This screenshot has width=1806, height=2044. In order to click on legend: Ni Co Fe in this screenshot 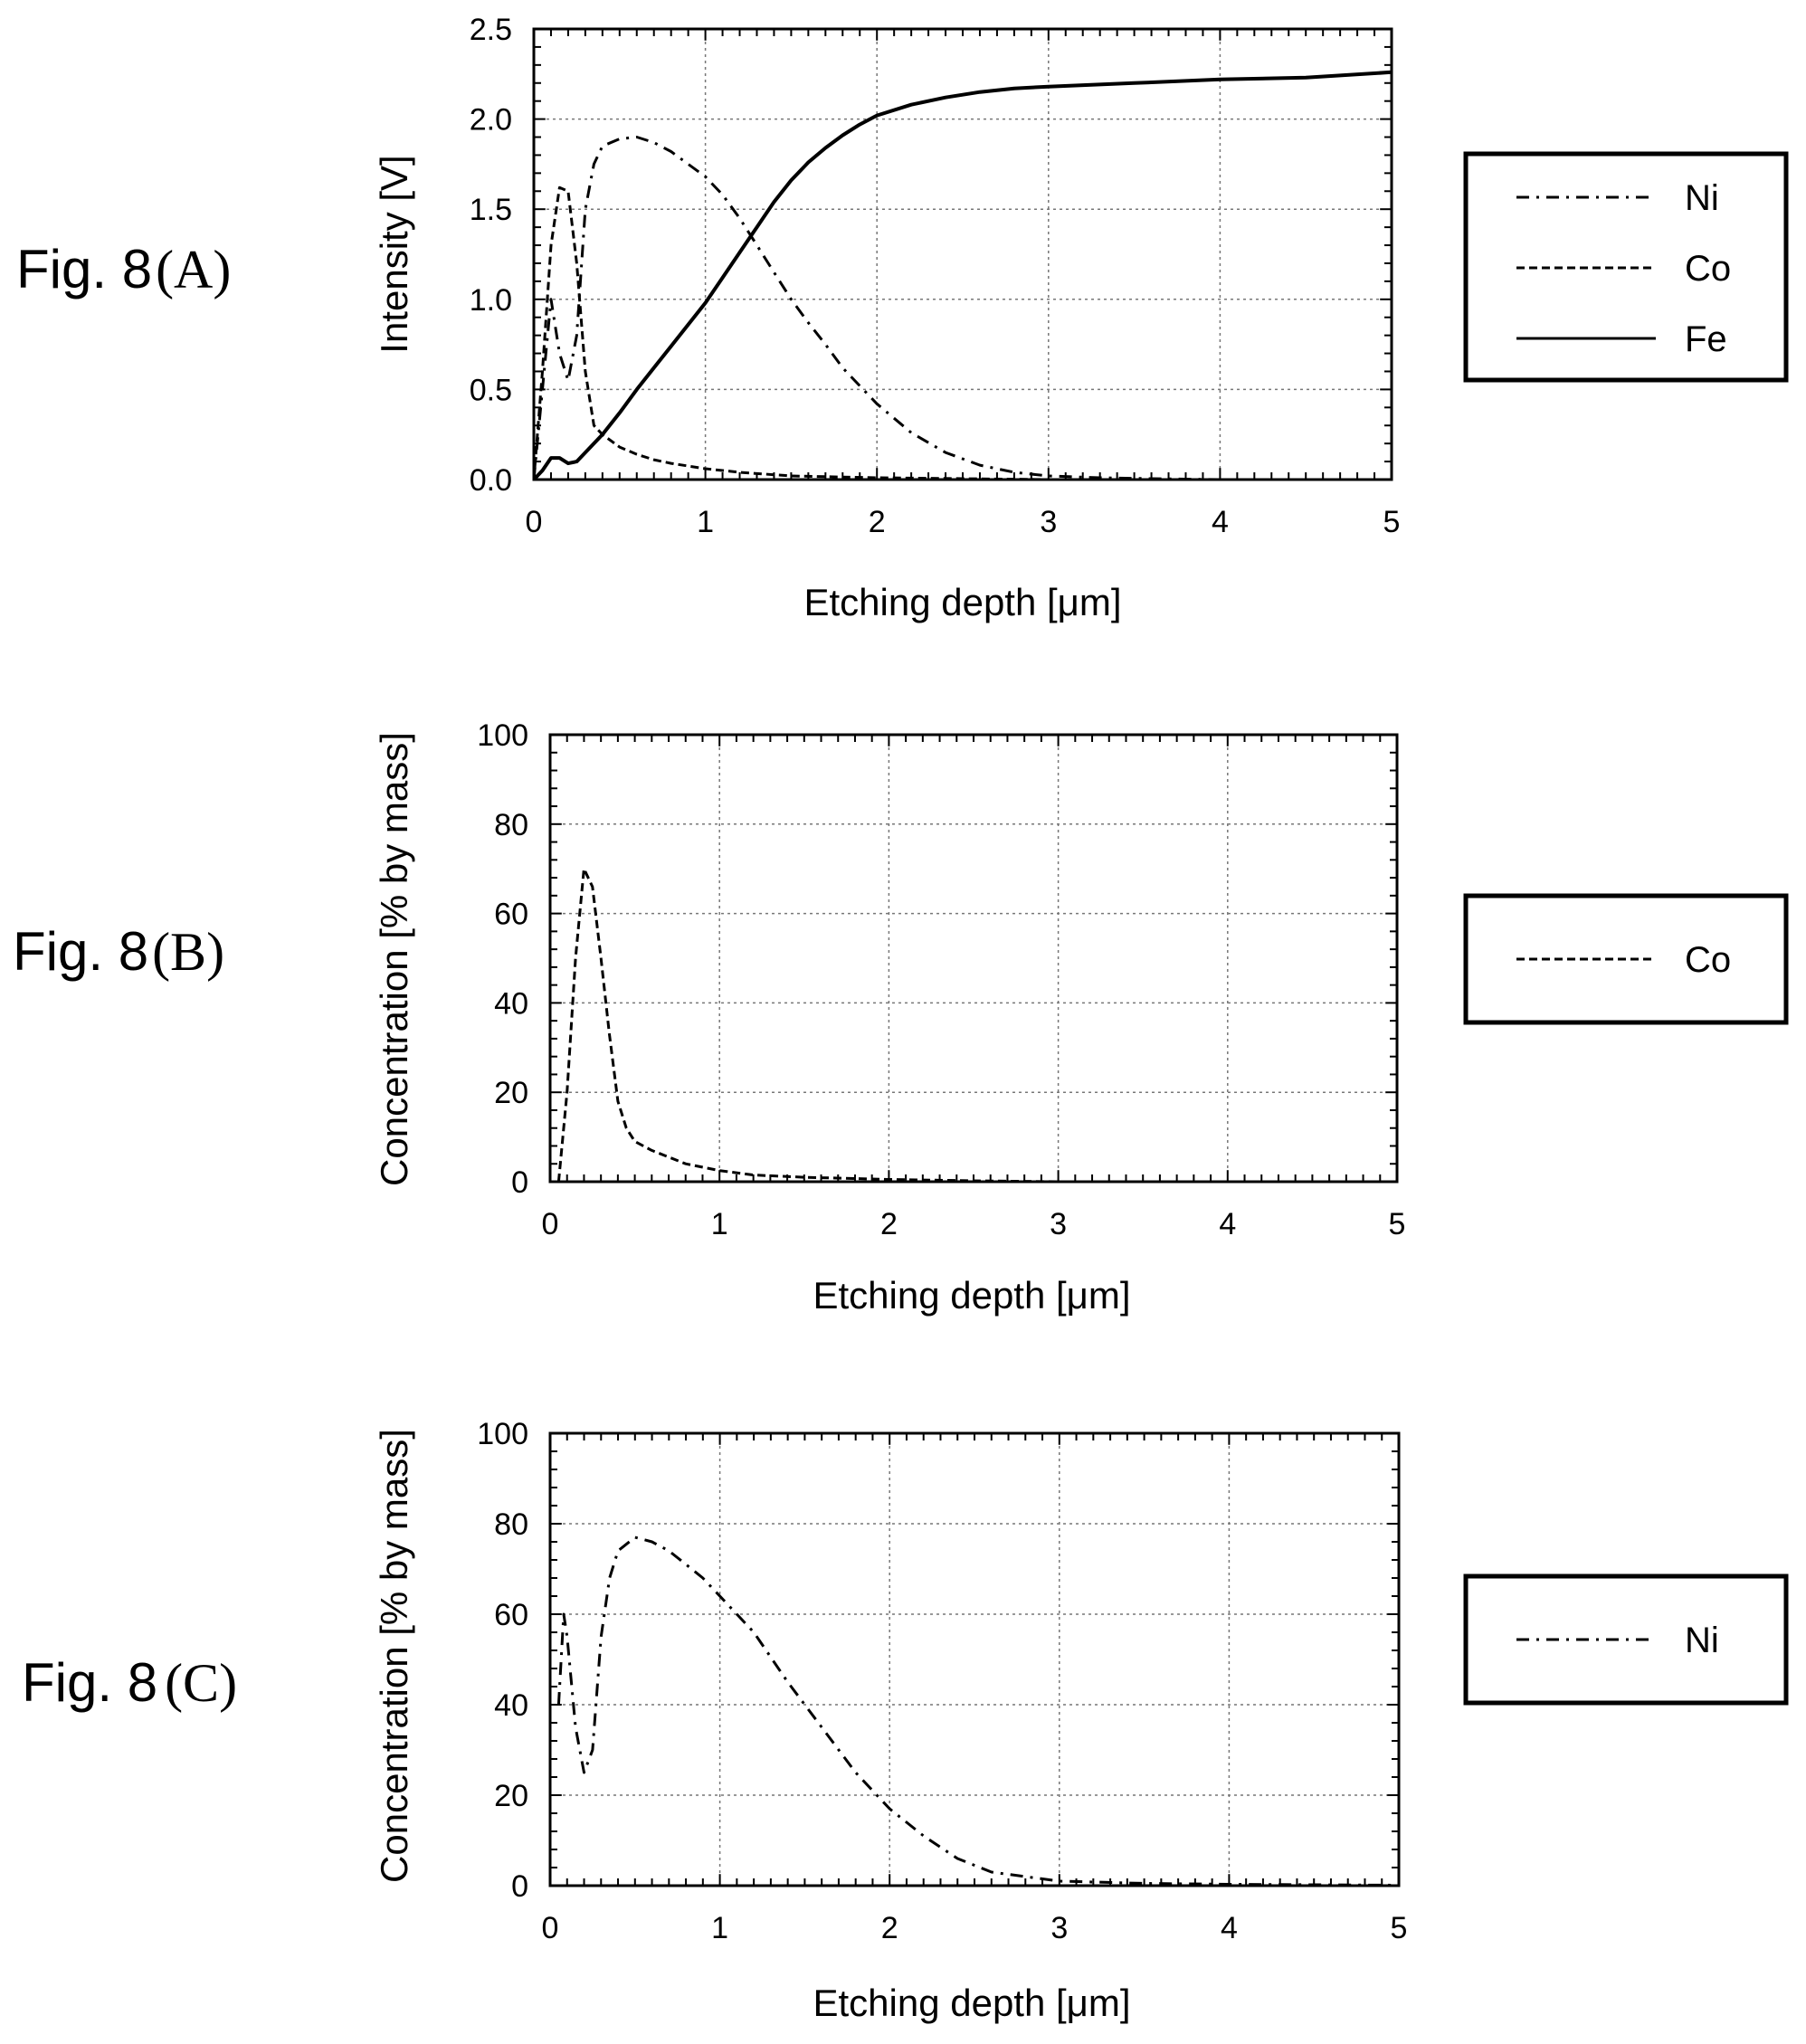, I will do `click(1626, 267)`.